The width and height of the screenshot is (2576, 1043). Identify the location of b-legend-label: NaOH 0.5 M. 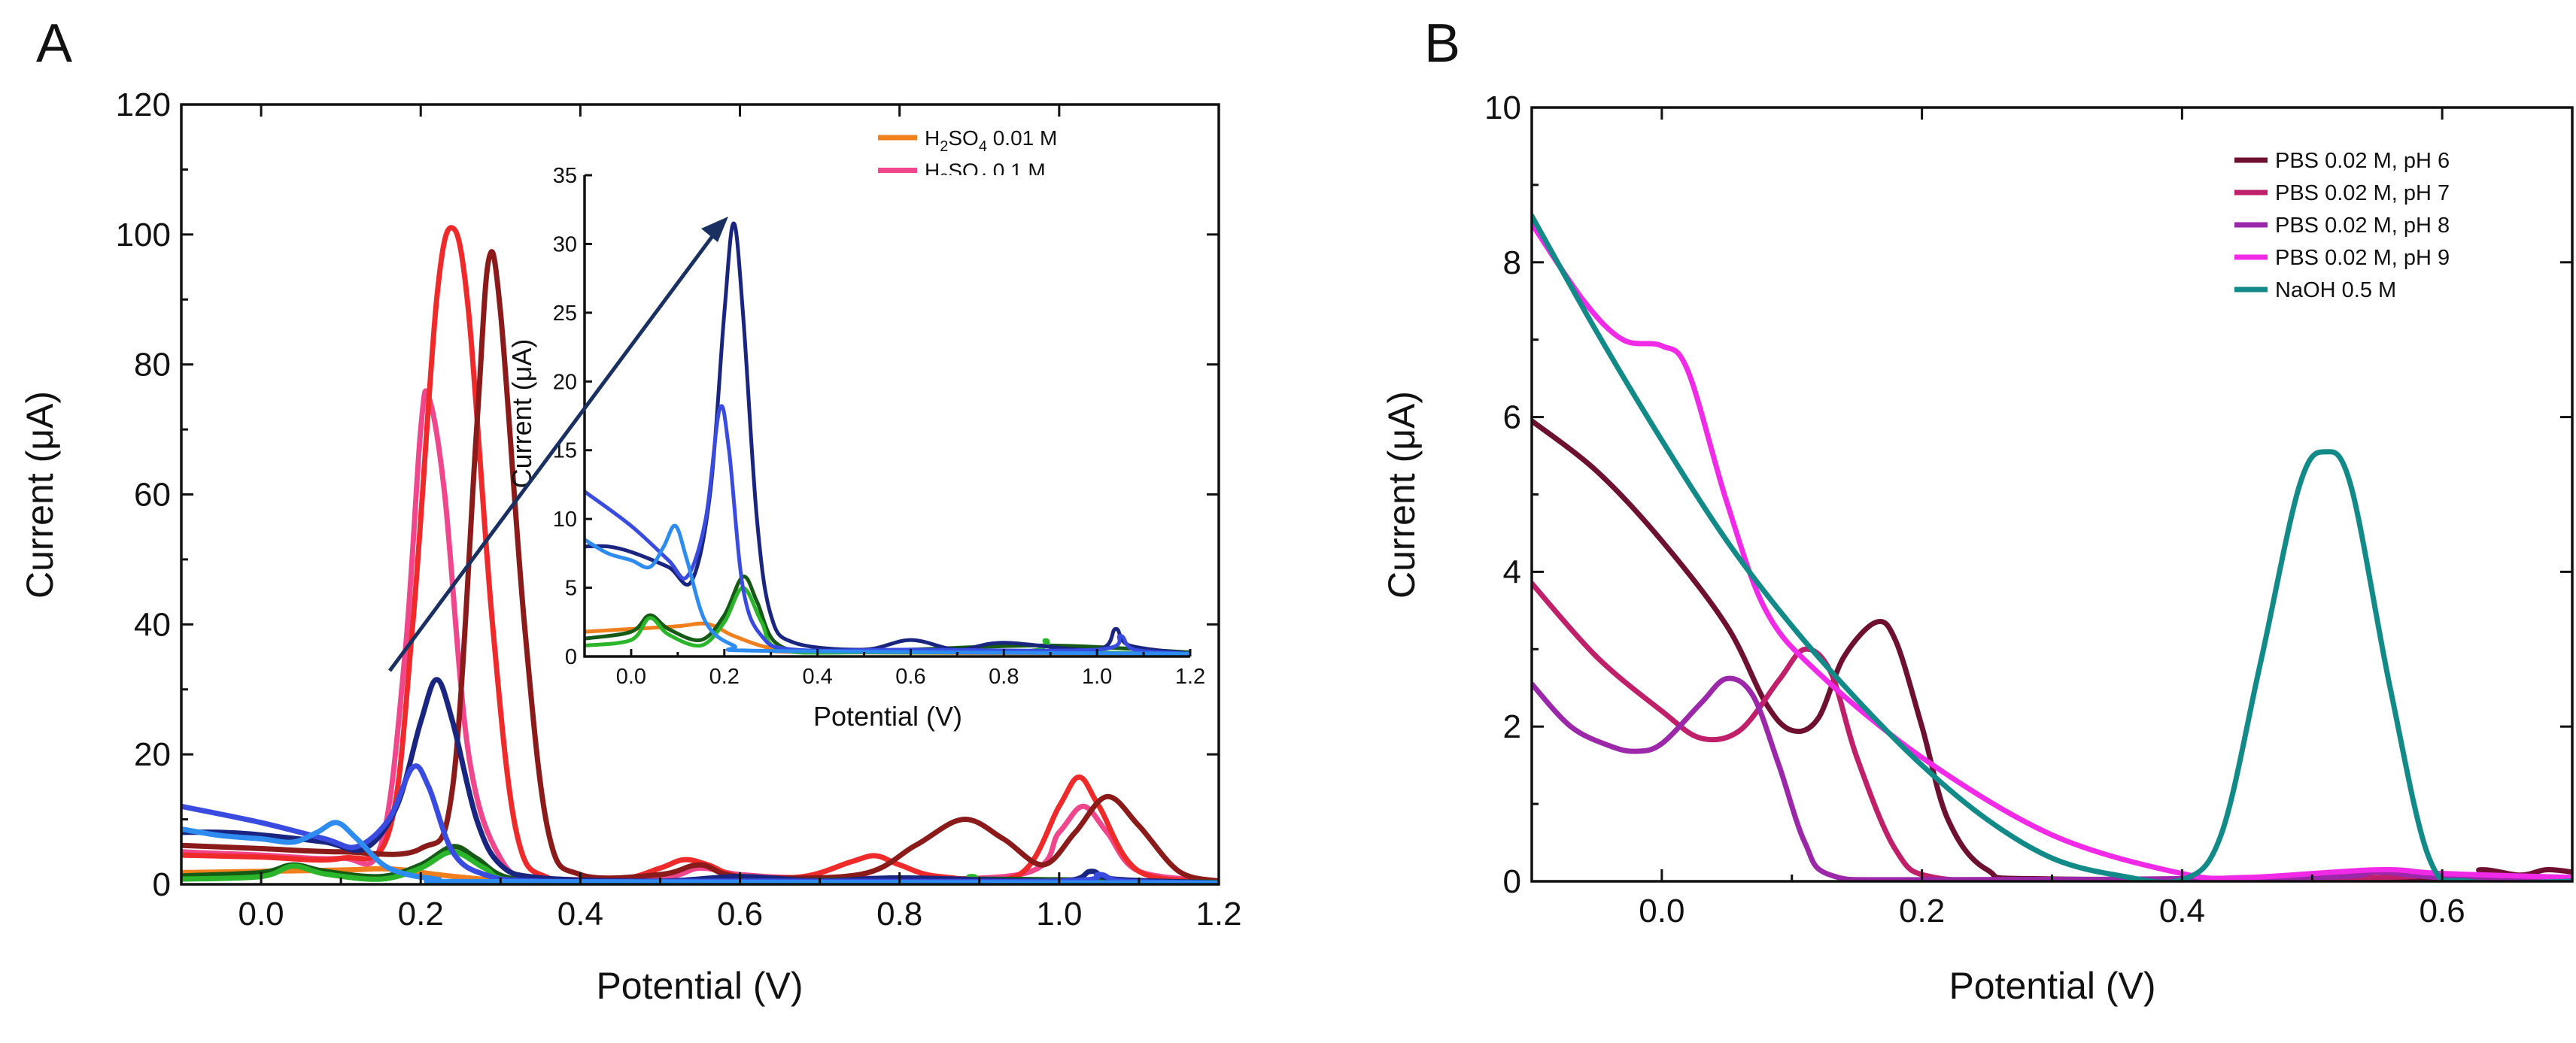
(2336, 290).